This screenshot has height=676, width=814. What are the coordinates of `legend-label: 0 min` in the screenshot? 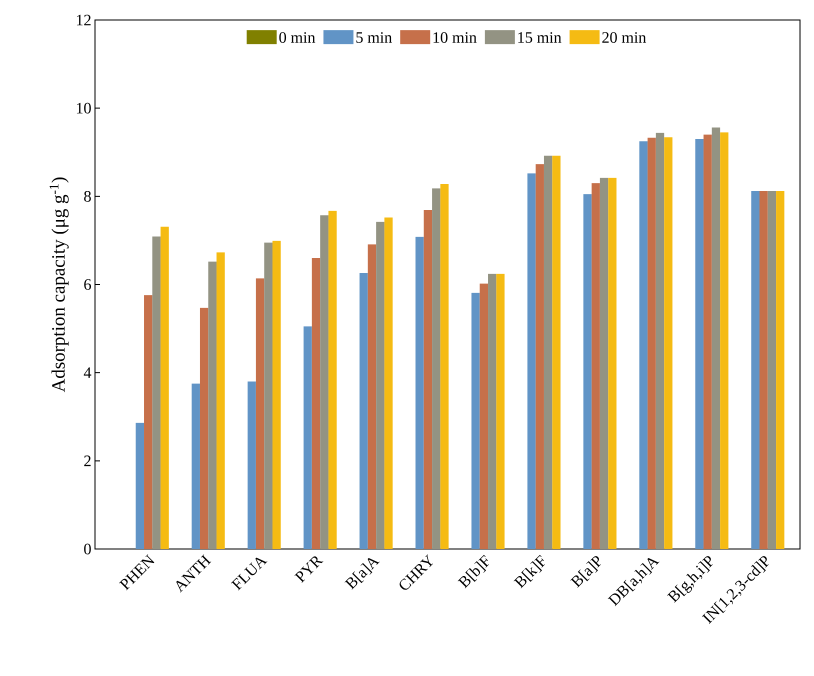 It's located at (297, 37).